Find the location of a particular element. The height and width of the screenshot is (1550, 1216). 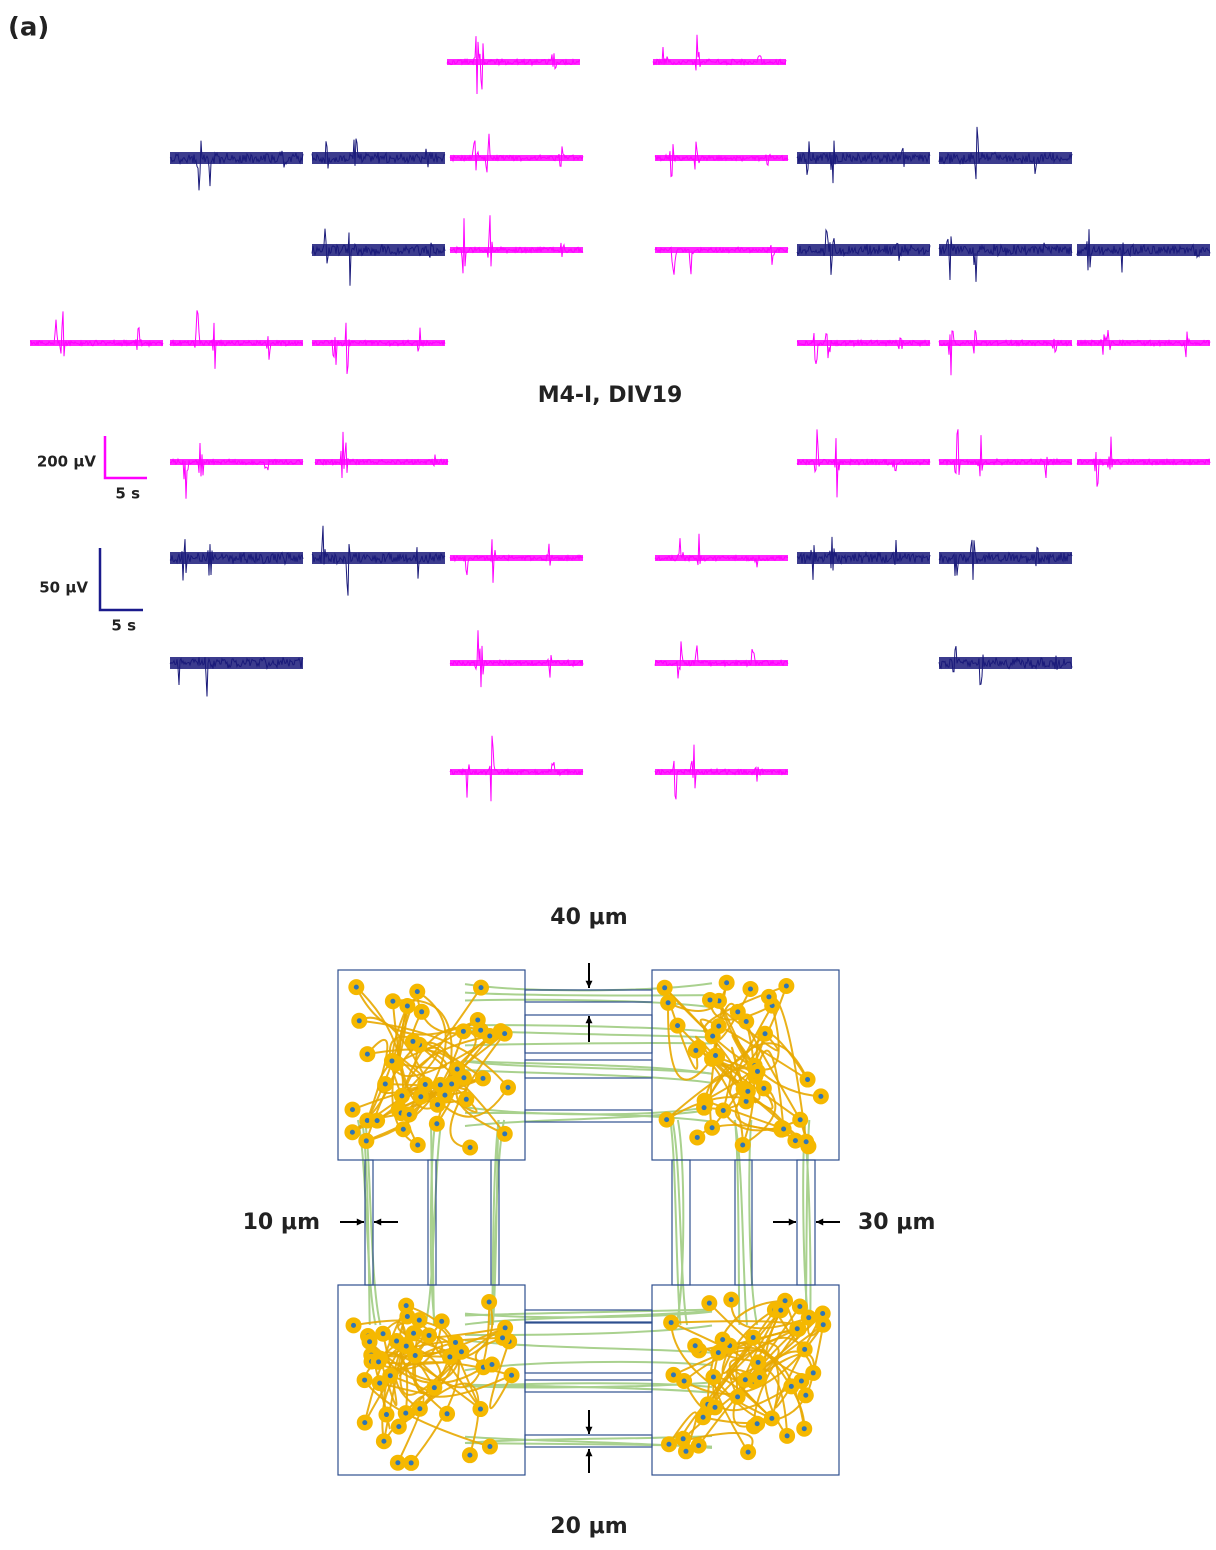

panel-label: (a) is located at coordinates (28, 28).